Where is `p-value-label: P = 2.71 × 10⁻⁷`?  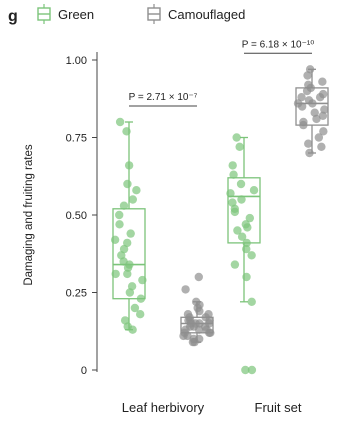 p-value-label: P = 2.71 × 10⁻⁷ is located at coordinates (163, 97).